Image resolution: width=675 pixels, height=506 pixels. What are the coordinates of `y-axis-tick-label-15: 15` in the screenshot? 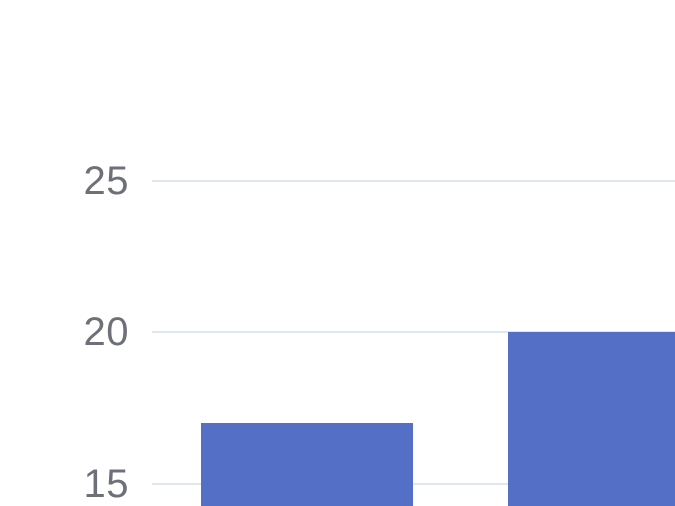 It's located at (106, 484).